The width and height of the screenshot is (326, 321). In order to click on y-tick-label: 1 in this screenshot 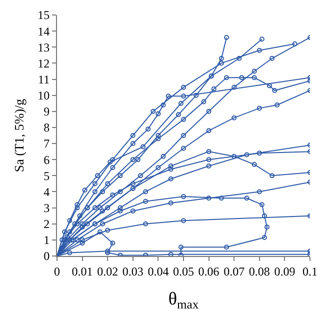, I will do `click(47, 240)`.